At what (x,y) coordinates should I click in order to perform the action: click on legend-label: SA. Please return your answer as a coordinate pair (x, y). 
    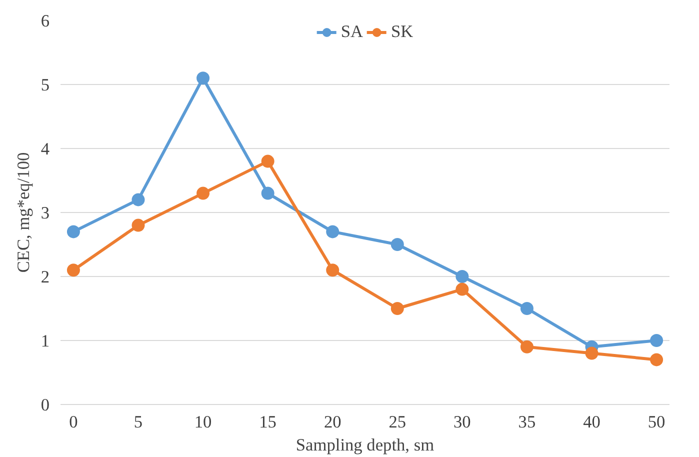
    Looking at the image, I should click on (351, 32).